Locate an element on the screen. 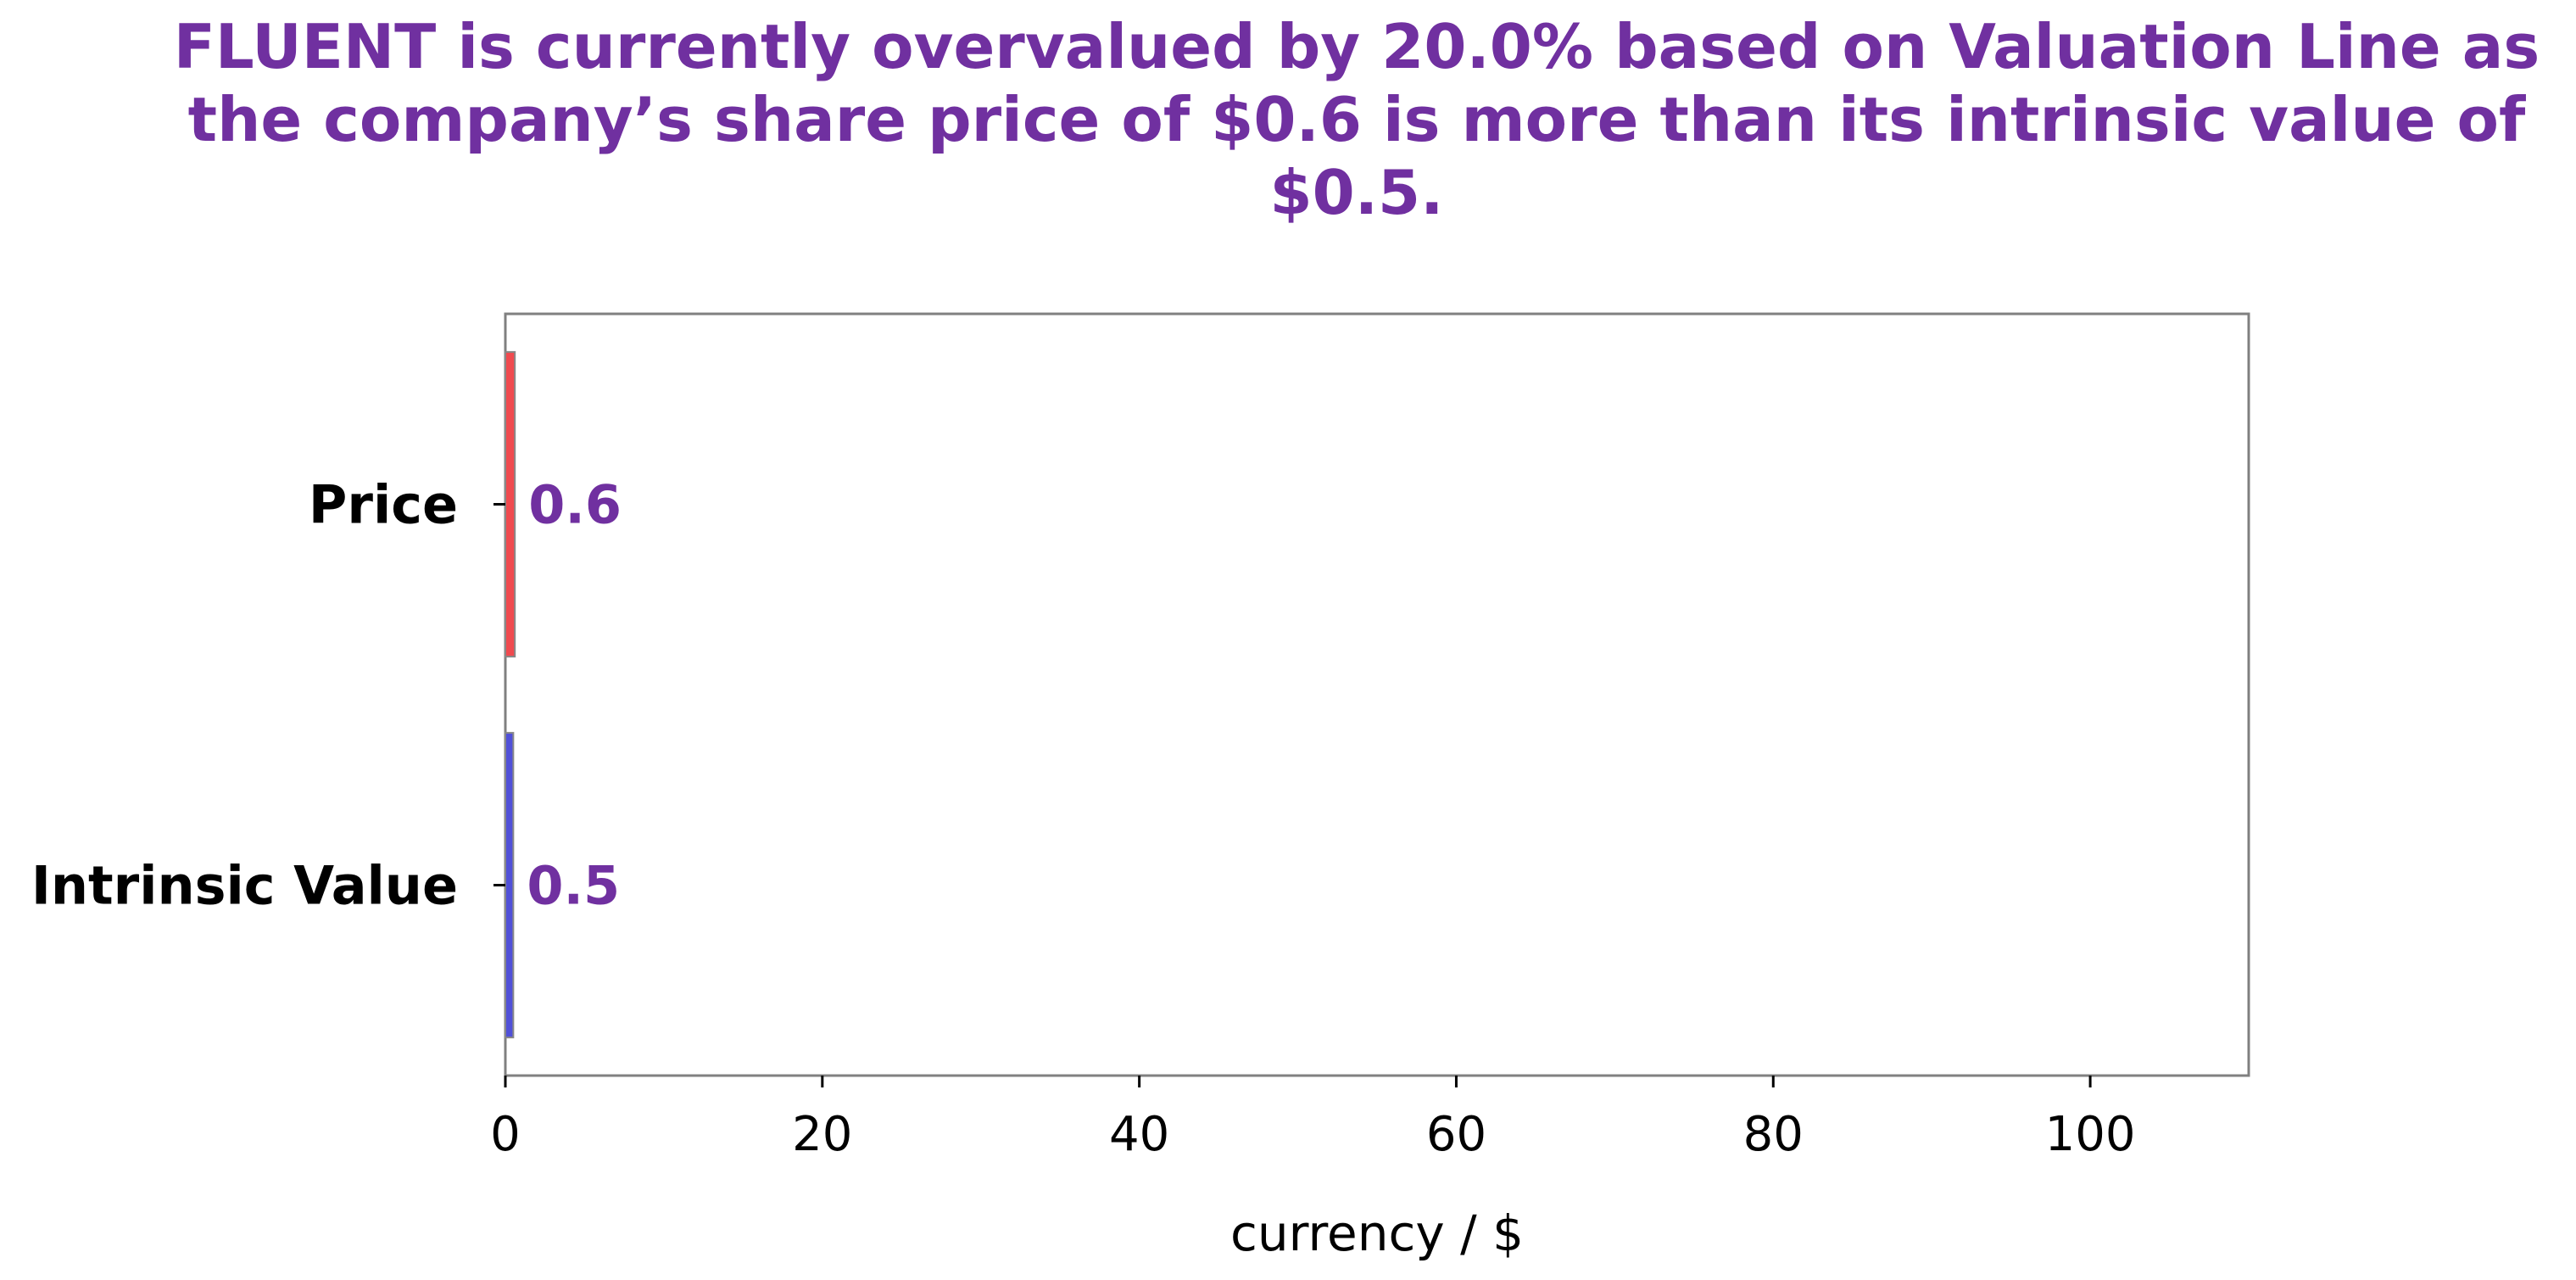 The image size is (2576, 1280). x-tick-label: 80 is located at coordinates (1773, 1134).